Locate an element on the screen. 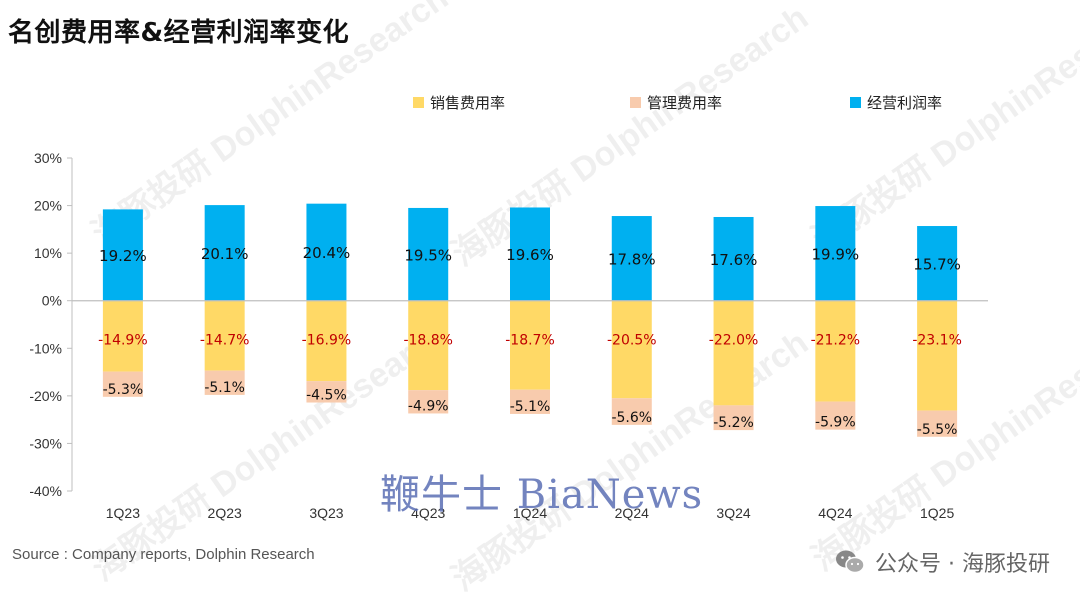 The image size is (1080, 604). y-tick-label: 10% is located at coordinates (48, 253).